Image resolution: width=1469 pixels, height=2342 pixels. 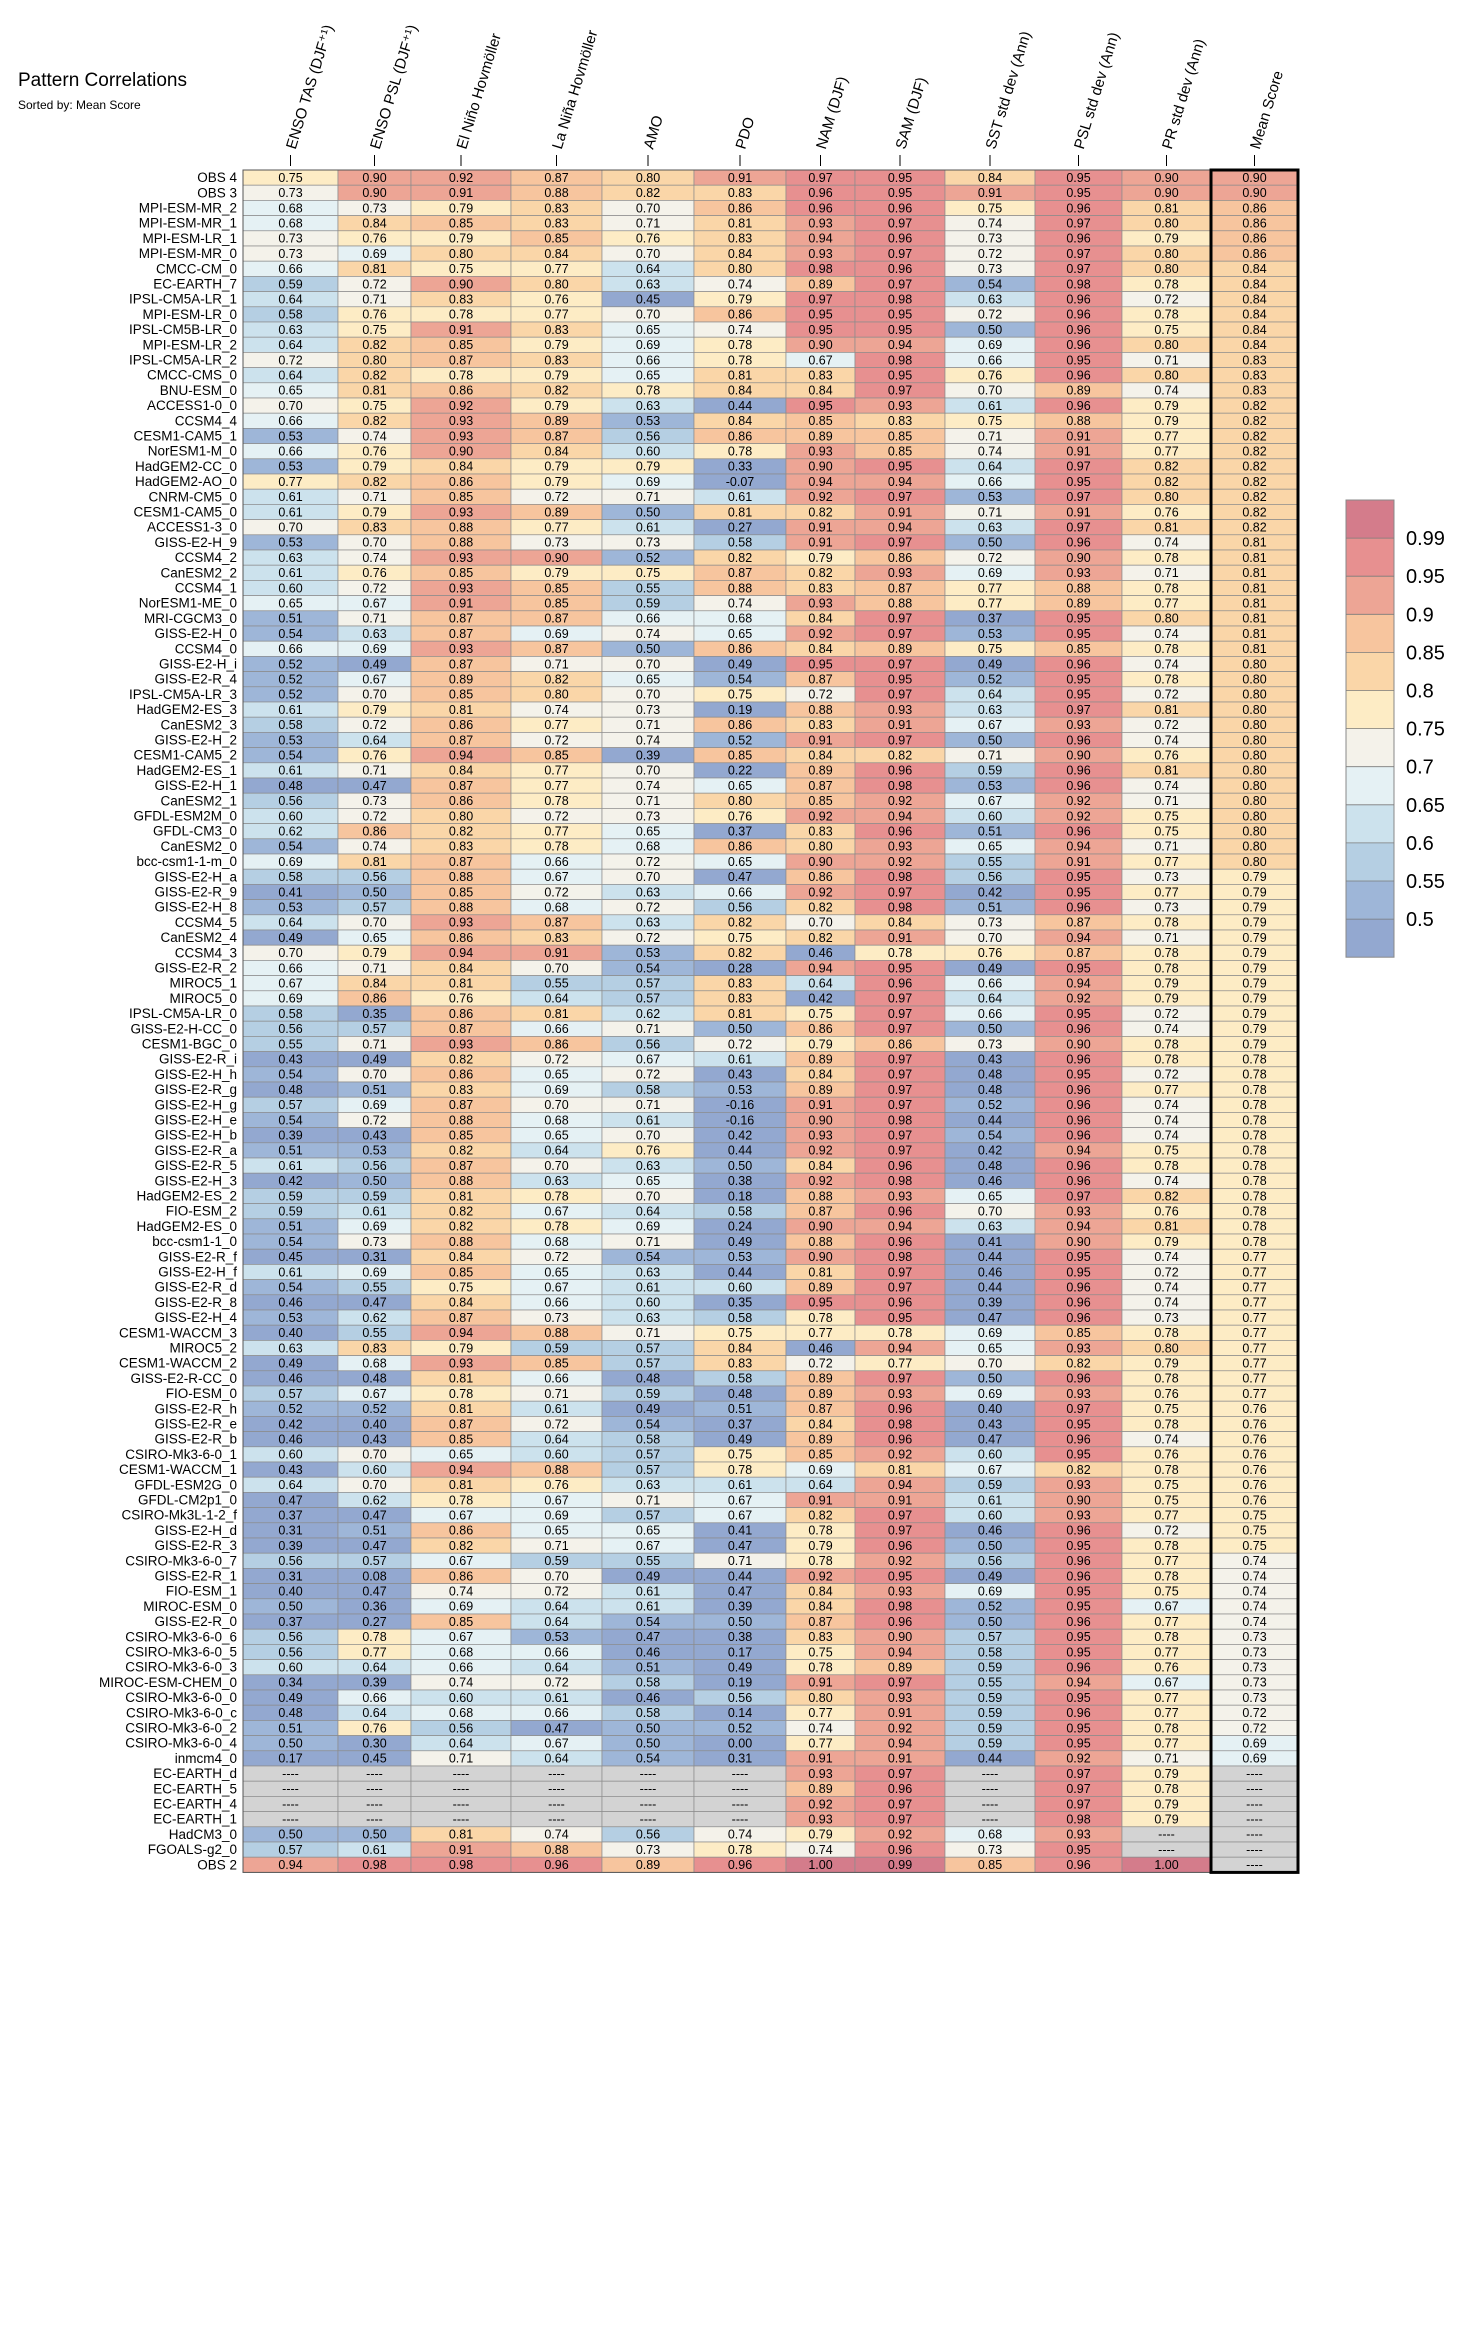 What do you see at coordinates (556, 710) in the screenshot?
I see `cell-value: 0.74` at bounding box center [556, 710].